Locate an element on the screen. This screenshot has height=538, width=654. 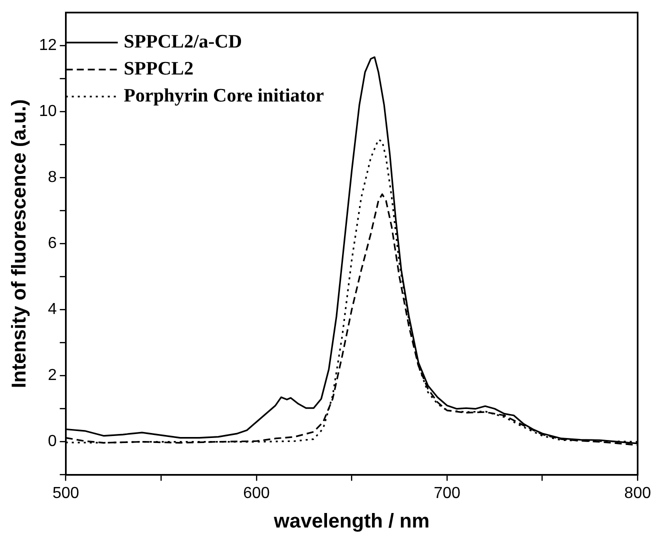
legend-label: SPPCL2 is located at coordinates (159, 69).